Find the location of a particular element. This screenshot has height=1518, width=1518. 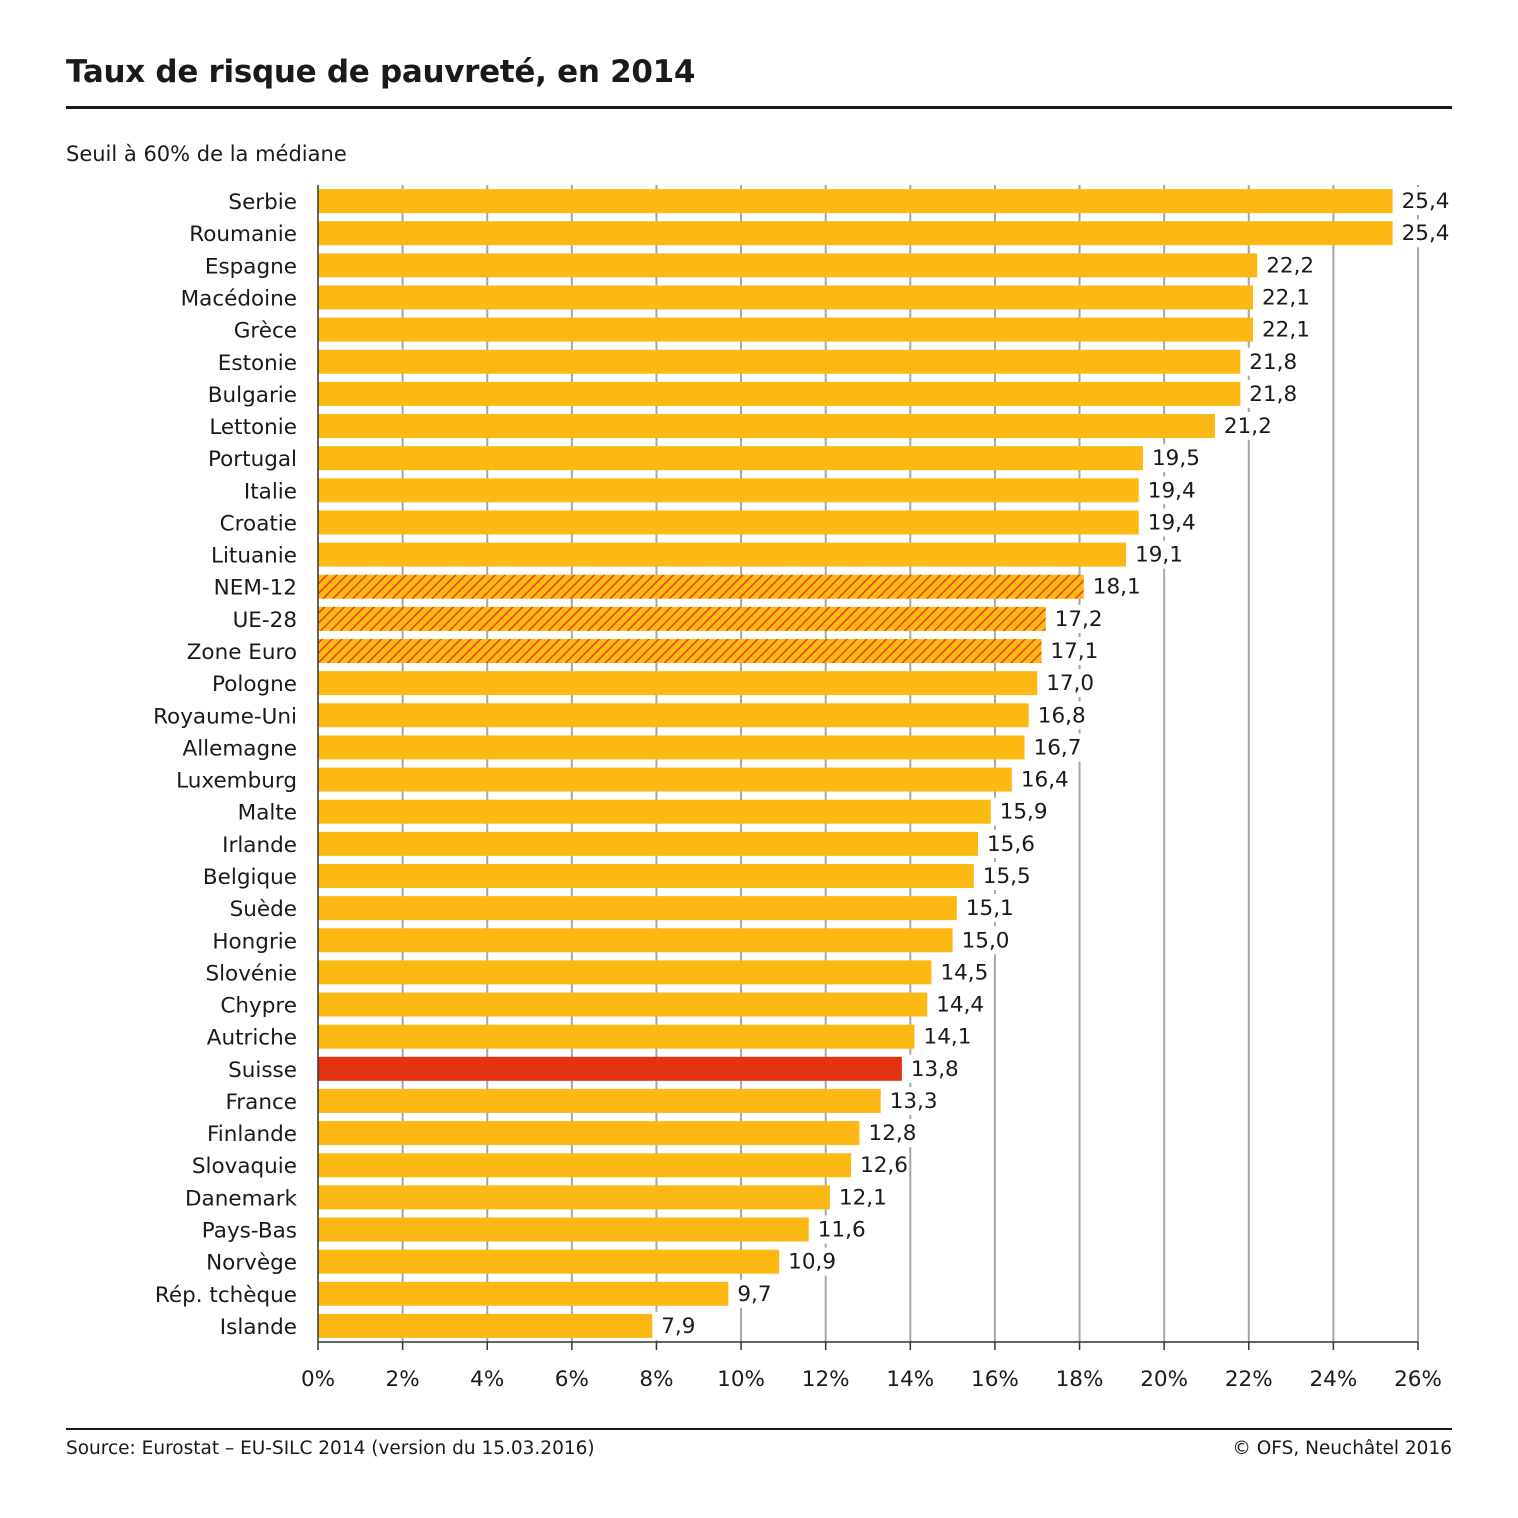

value-label: 16,4 is located at coordinates (1045, 780).